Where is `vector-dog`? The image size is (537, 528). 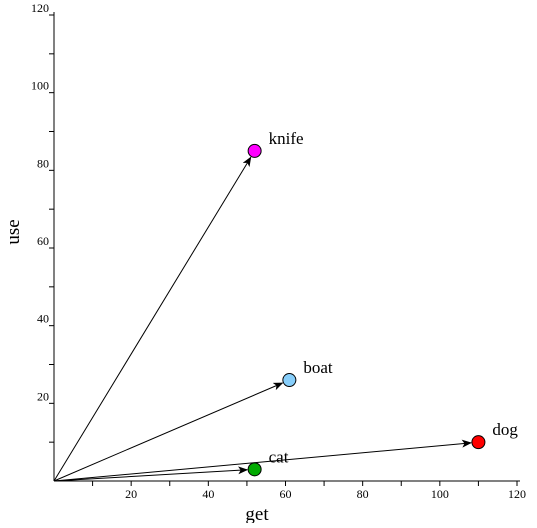 vector-dog is located at coordinates (262, 460).